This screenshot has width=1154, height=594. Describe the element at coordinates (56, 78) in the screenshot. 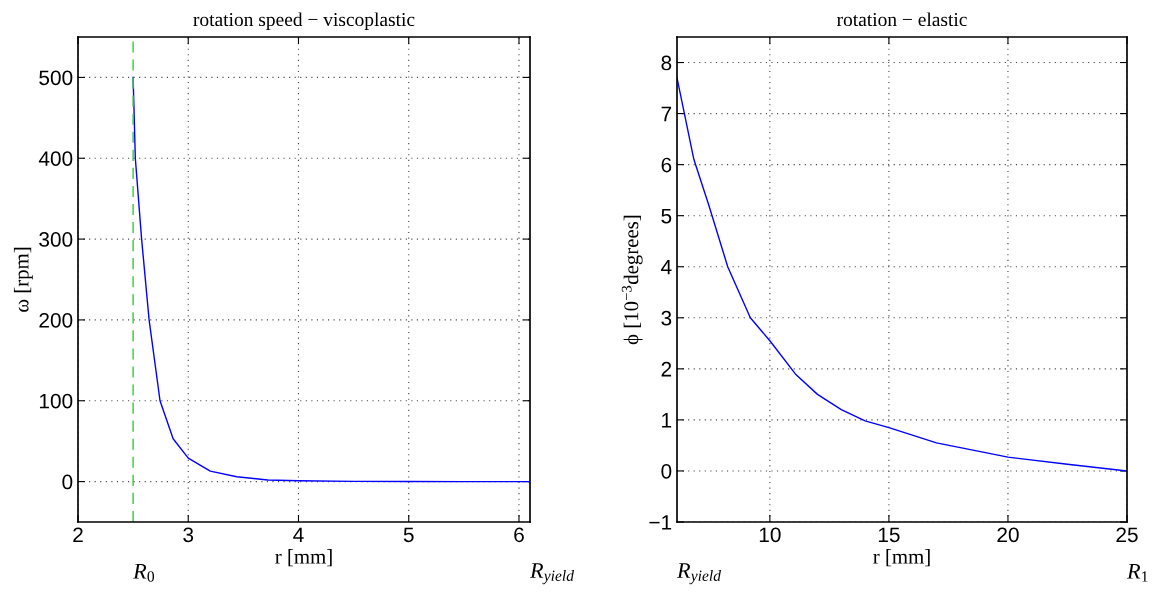

I see `y-tick-label: 500` at that location.